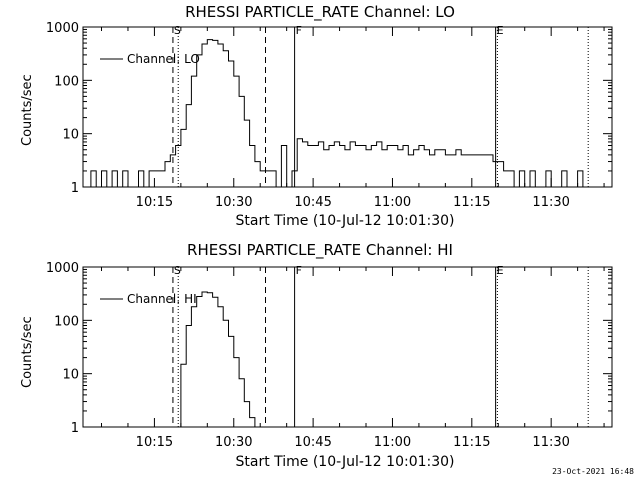  I want to click on legend-label: Channel: HI, so click(162, 299).